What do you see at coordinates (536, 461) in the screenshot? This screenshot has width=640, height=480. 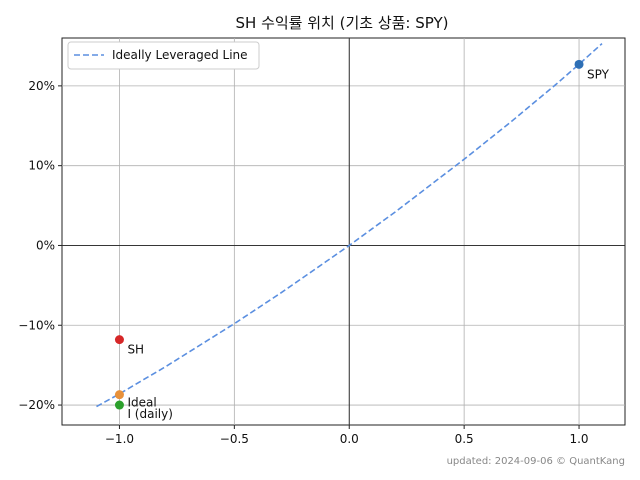 I see `footer-credit: updated: 2024-09-06 © QuantKang` at bounding box center [536, 461].